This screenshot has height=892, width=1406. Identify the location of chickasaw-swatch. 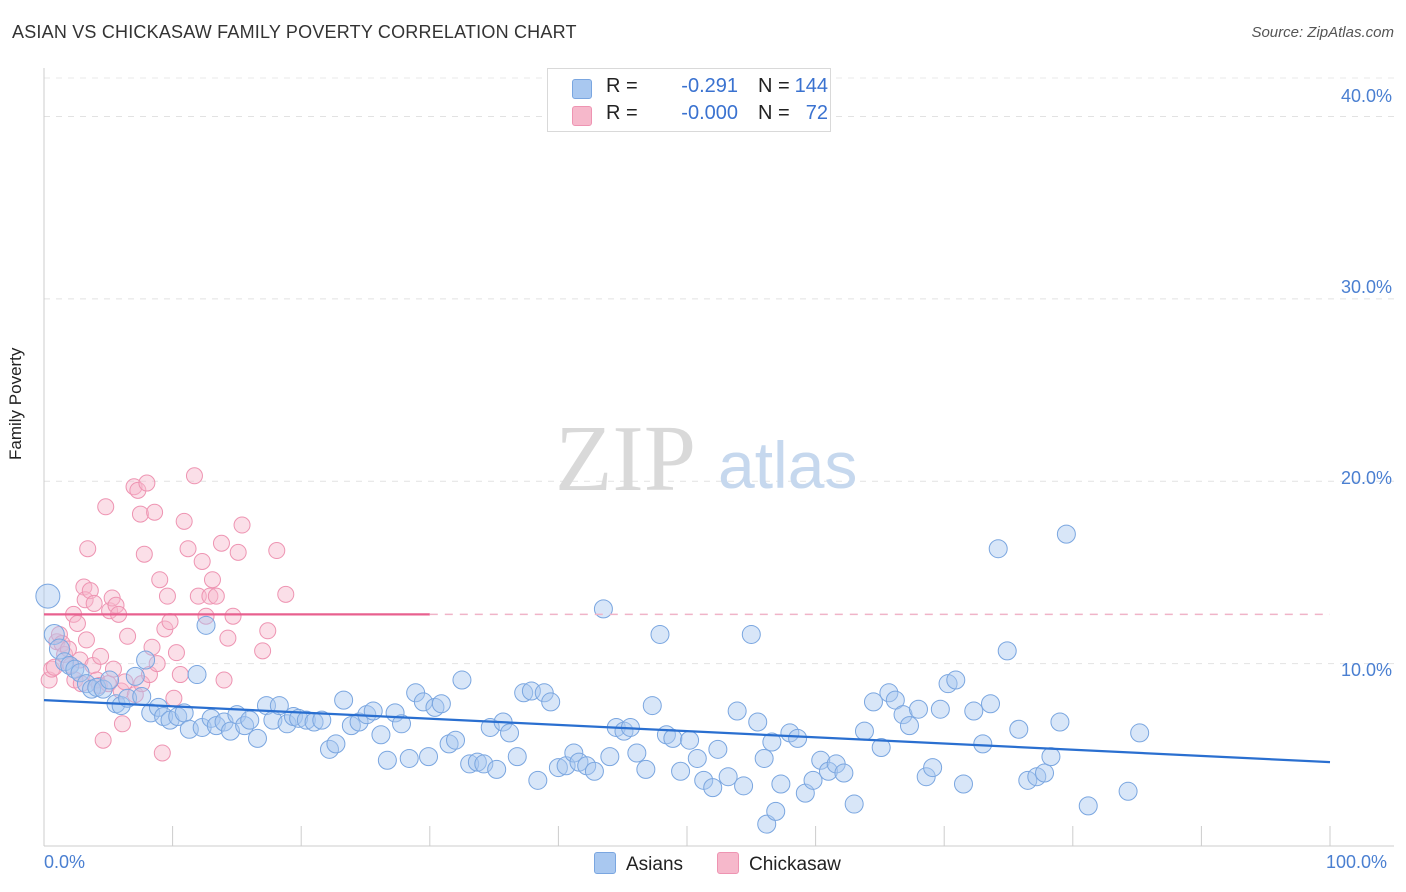
(728, 863).